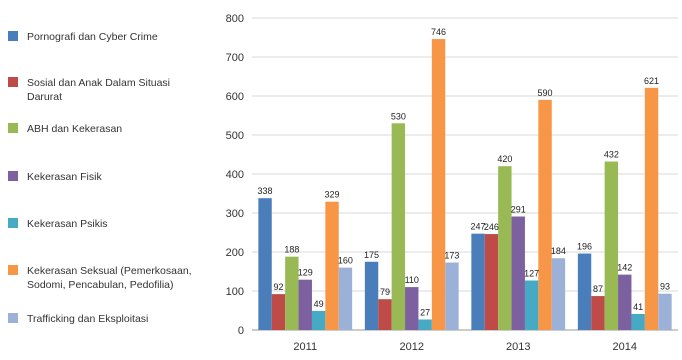 The height and width of the screenshot is (360, 682). I want to click on data-label: 41, so click(638, 307).